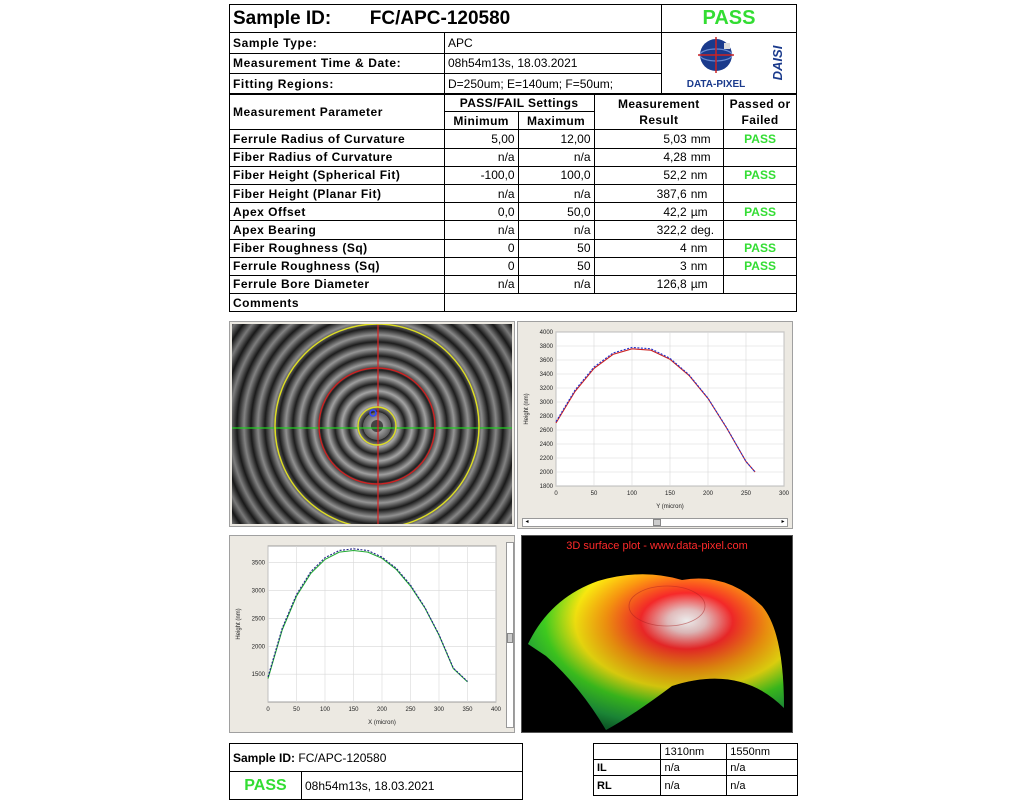 This screenshot has width=1024, height=800. Describe the element at coordinates (337, 212) in the screenshot. I see `parameter-name: Apex Offset` at that location.